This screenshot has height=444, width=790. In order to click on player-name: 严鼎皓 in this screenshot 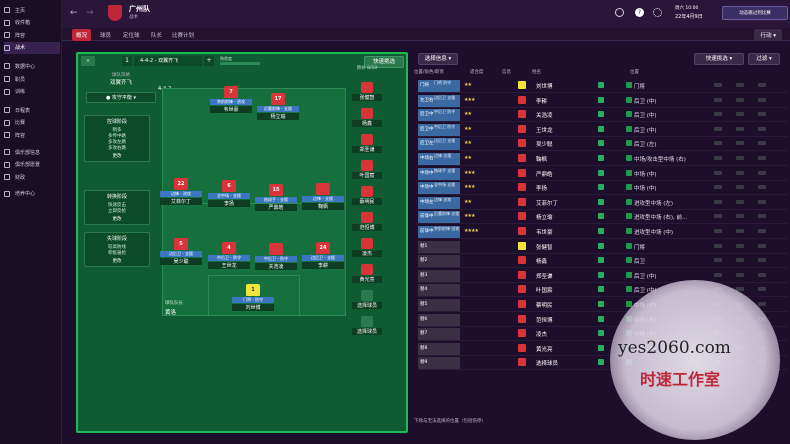, I will do `click(276, 207)`.